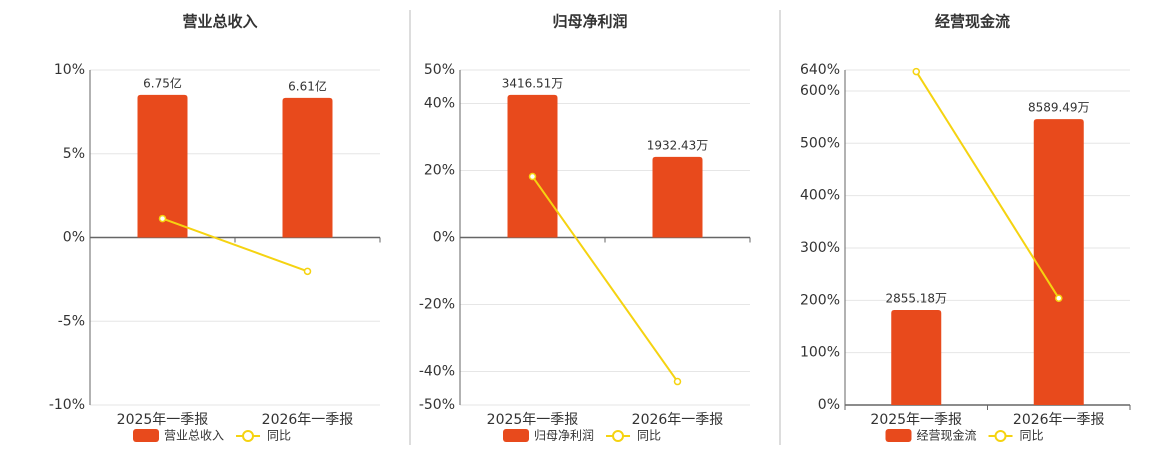 Image resolution: width=1160 pixels, height=450 pixels. I want to click on y-tick-label: 5%, so click(74, 154).